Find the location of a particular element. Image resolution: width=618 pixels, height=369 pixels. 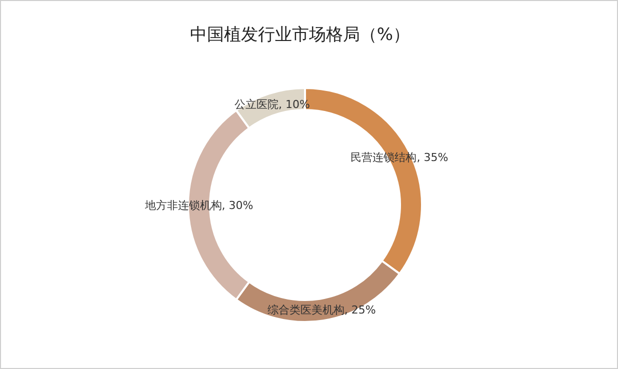

slice-label: 地方非连锁机构, 30% is located at coordinates (199, 205).